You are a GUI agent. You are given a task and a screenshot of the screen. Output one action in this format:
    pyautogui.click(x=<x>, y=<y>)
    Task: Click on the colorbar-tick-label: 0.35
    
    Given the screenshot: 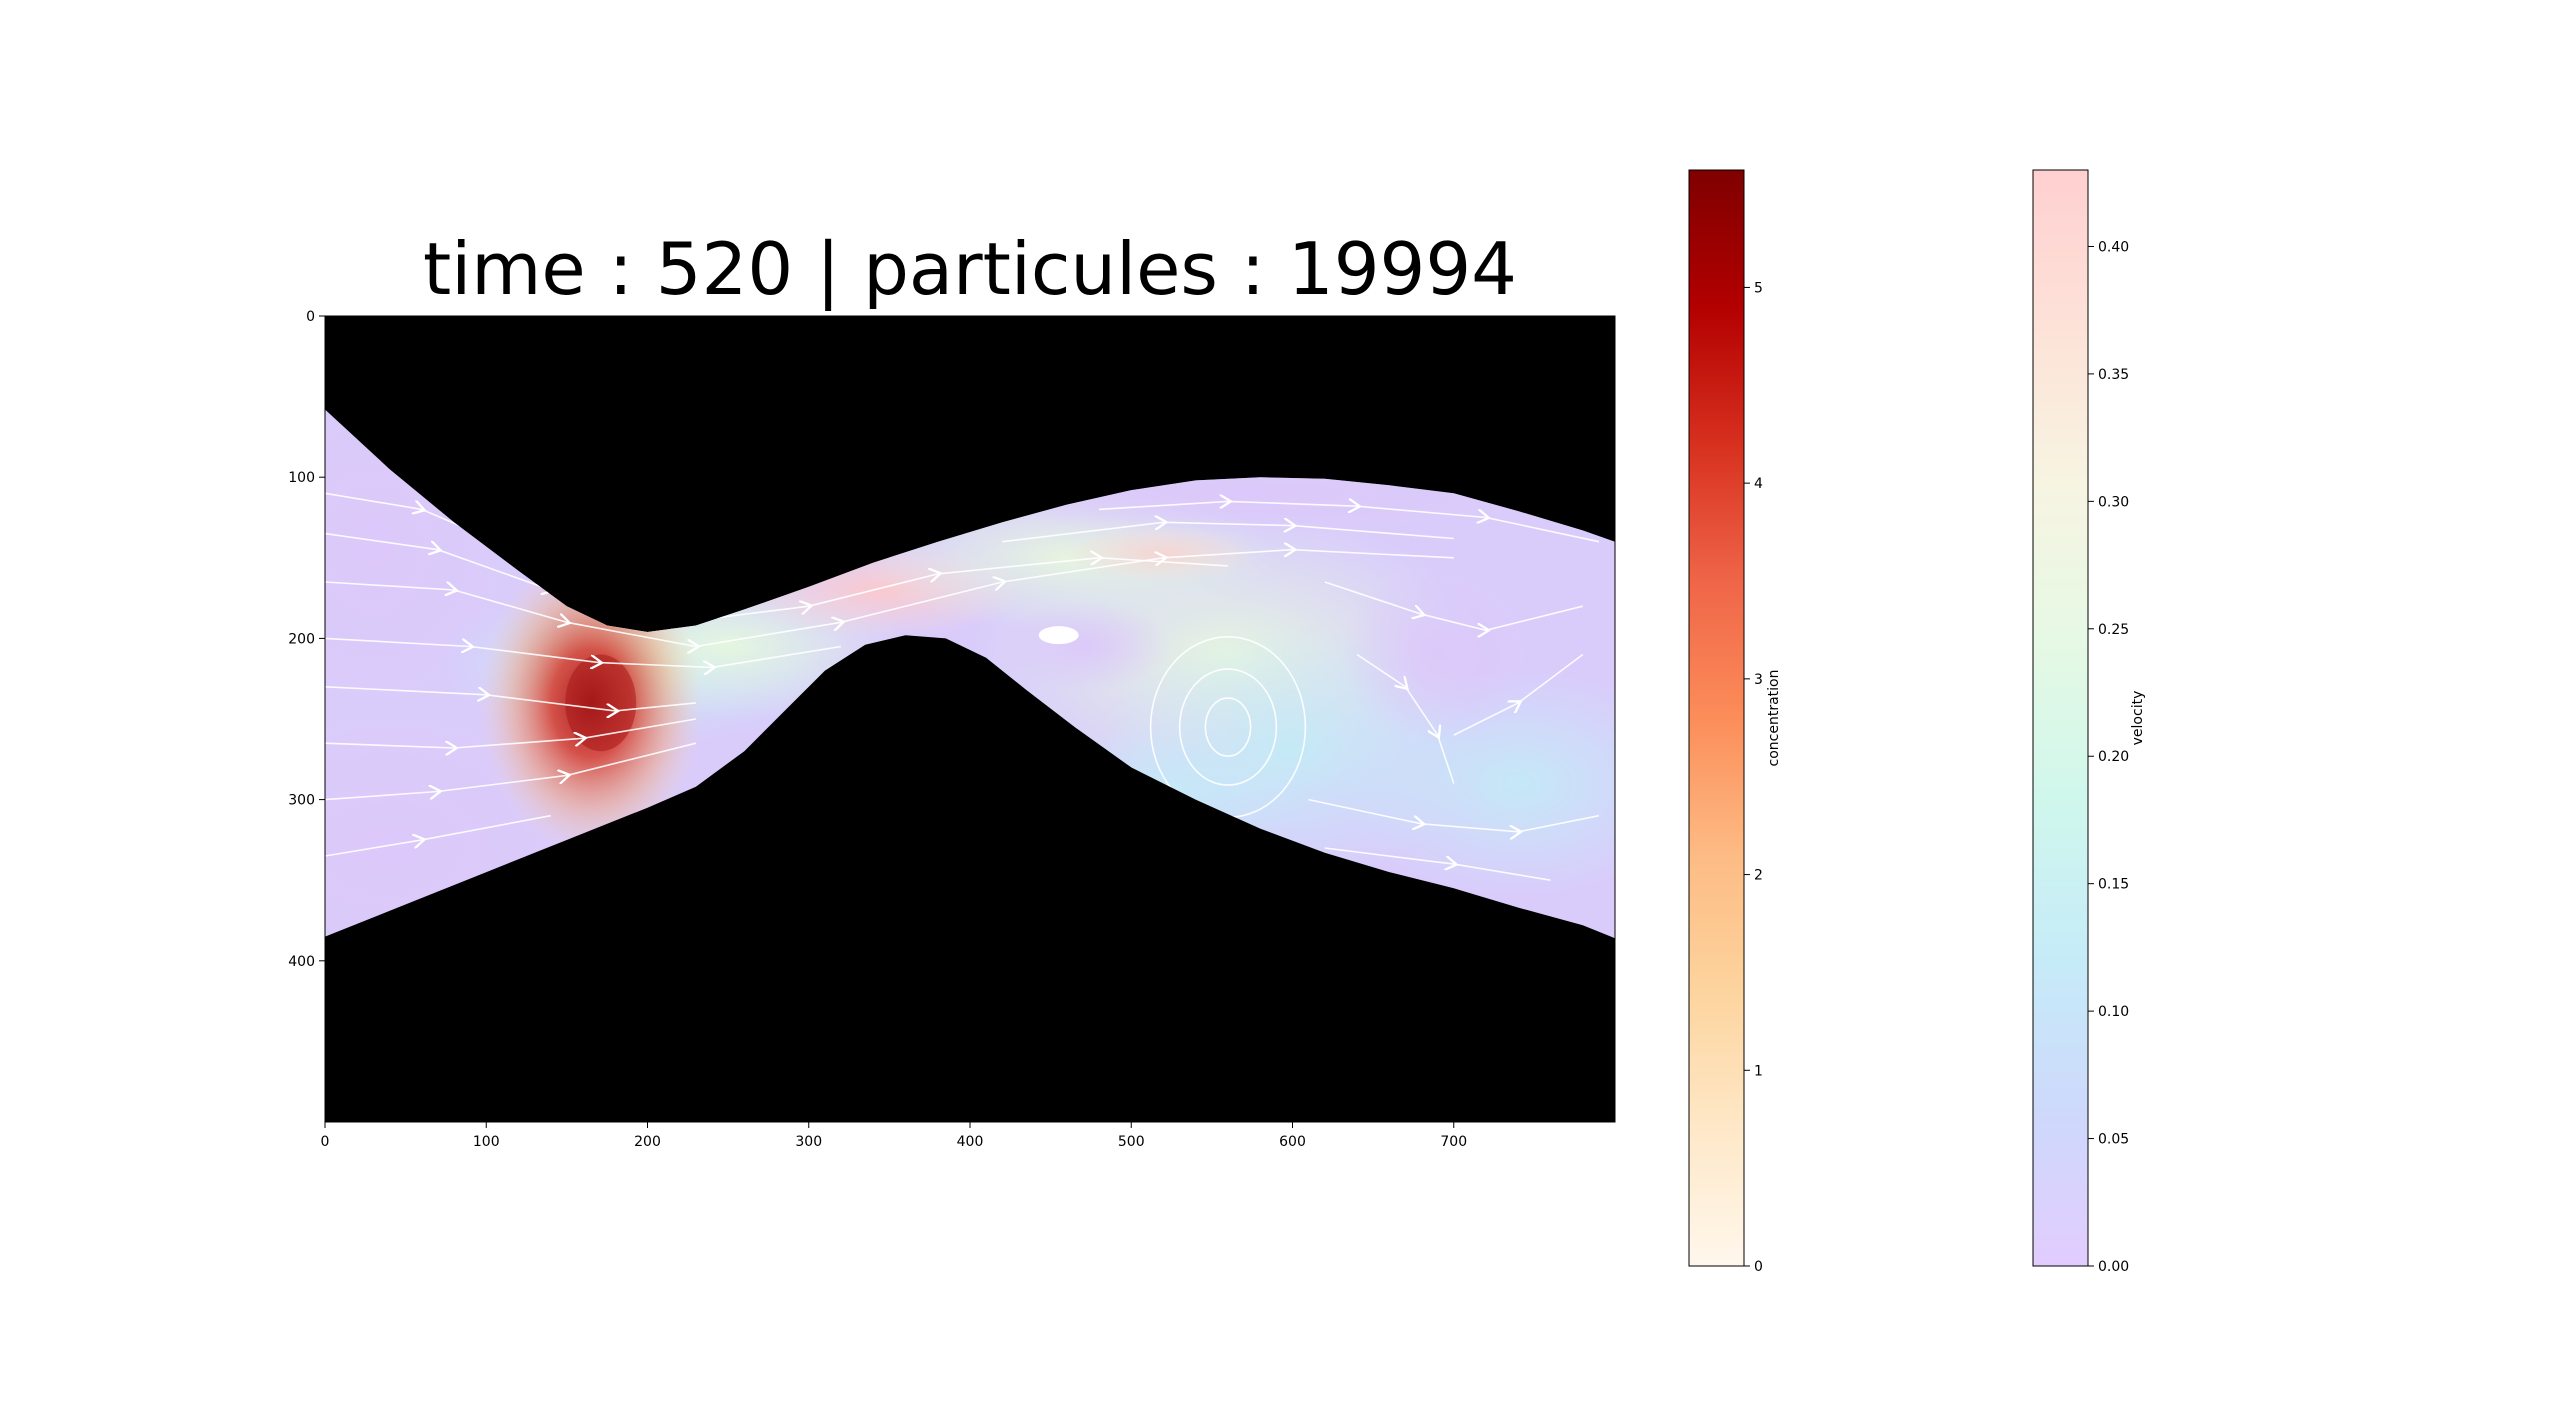 What is the action you would take?
    pyautogui.click(x=2113, y=375)
    